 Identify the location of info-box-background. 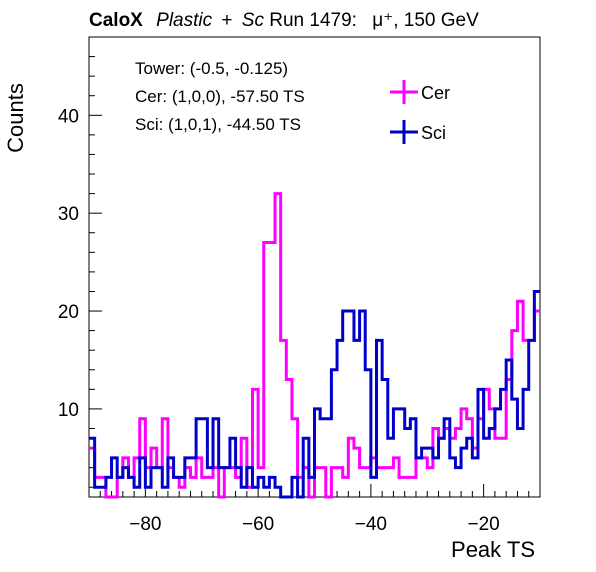
(254, 97).